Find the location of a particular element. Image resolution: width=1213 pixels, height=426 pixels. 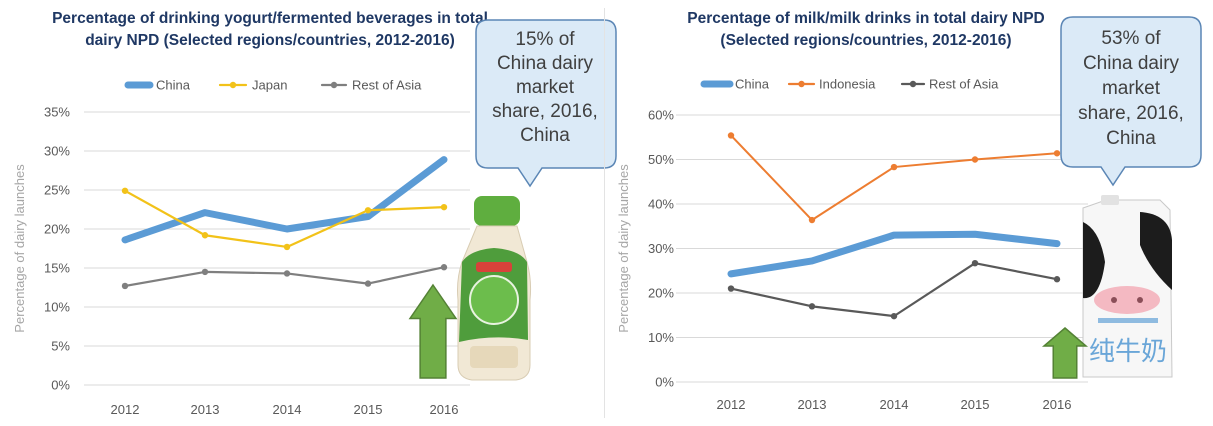

y-tick-label: 40% is located at coordinates (661, 204).